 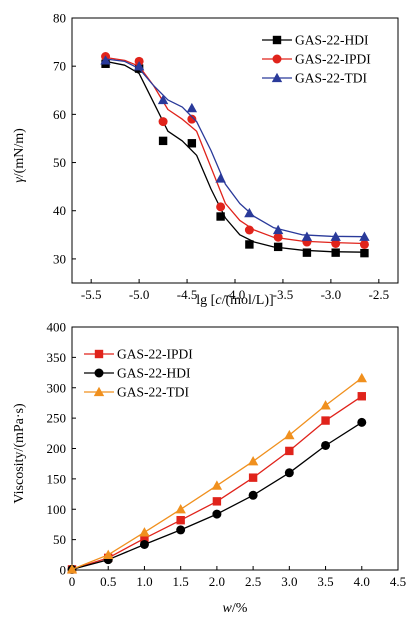 I want to click on y-axis-label: Viscosity/(mPa·s), so click(x=19, y=453).